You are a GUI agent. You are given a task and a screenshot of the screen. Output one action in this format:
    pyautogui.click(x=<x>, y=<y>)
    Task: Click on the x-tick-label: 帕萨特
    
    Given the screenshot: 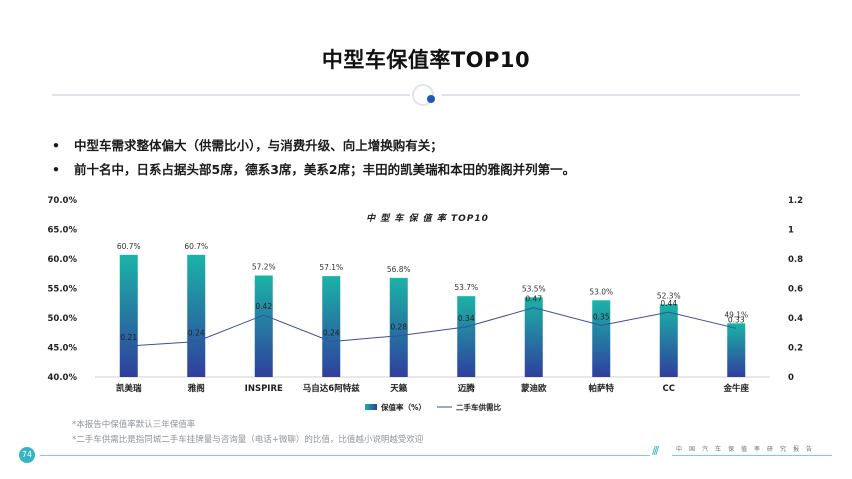 What is the action you would take?
    pyautogui.click(x=601, y=388)
    